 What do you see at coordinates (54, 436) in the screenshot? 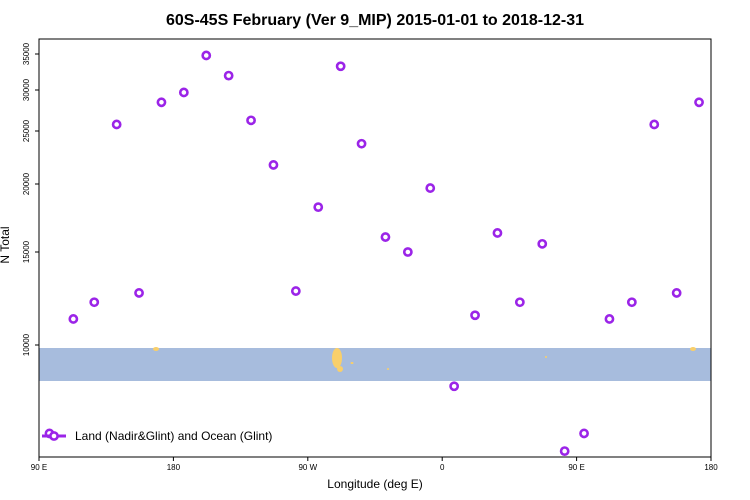
I see `legend-marker` at bounding box center [54, 436].